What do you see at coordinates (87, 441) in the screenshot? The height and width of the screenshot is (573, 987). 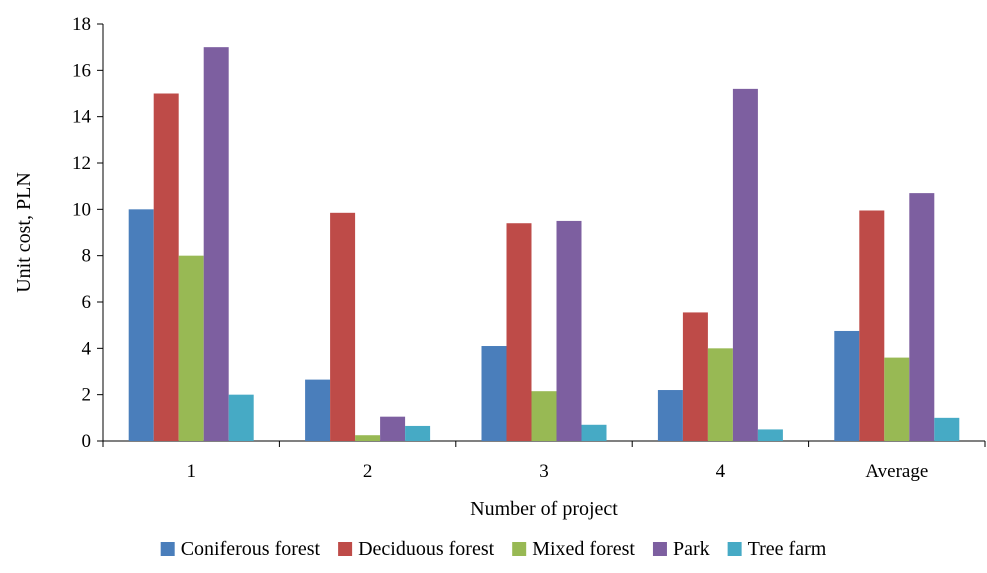 I see `y-tick-label: 0` at bounding box center [87, 441].